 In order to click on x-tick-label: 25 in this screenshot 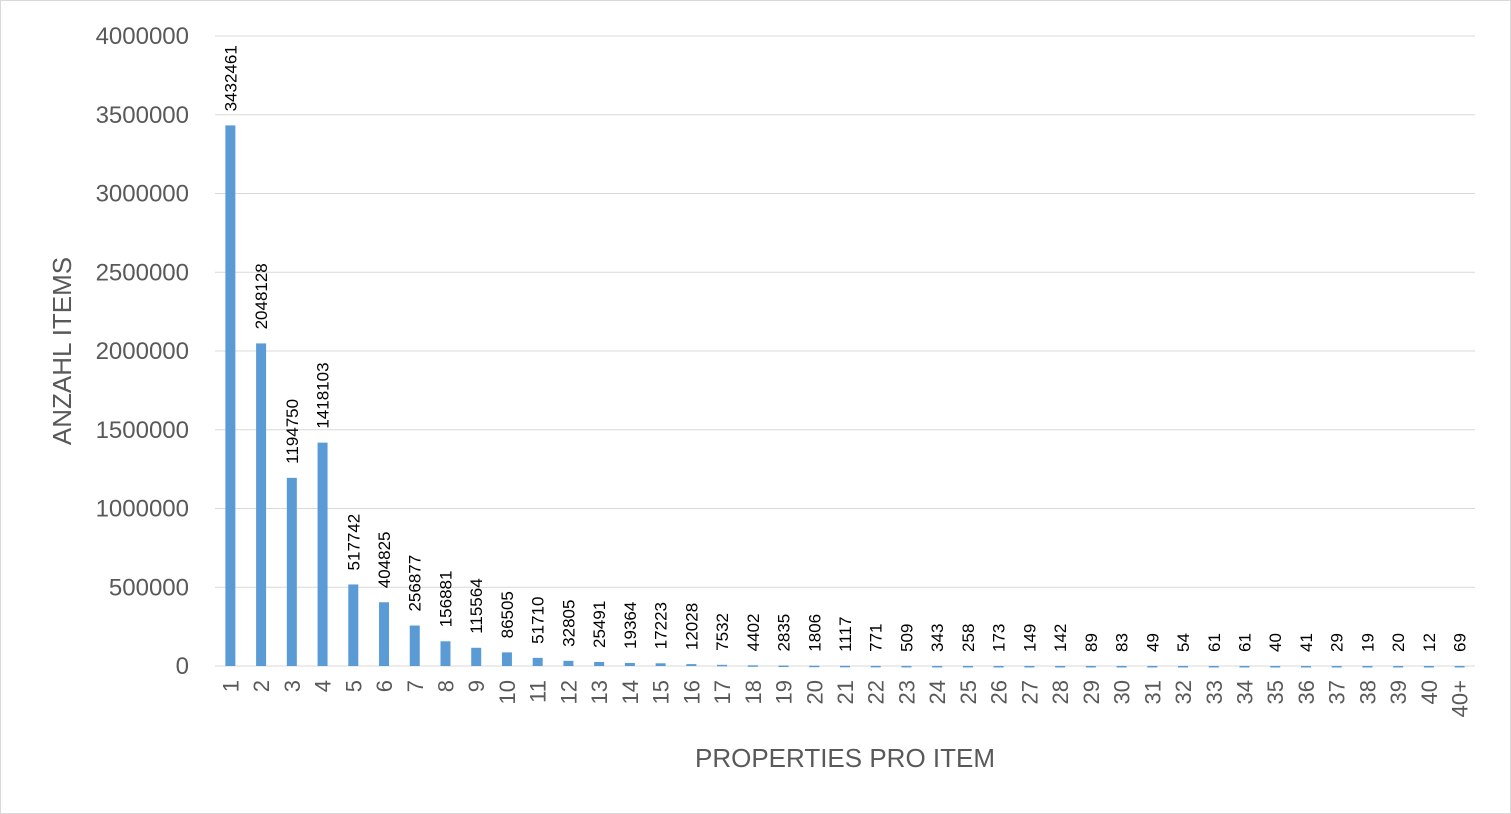, I will do `click(968, 692)`.